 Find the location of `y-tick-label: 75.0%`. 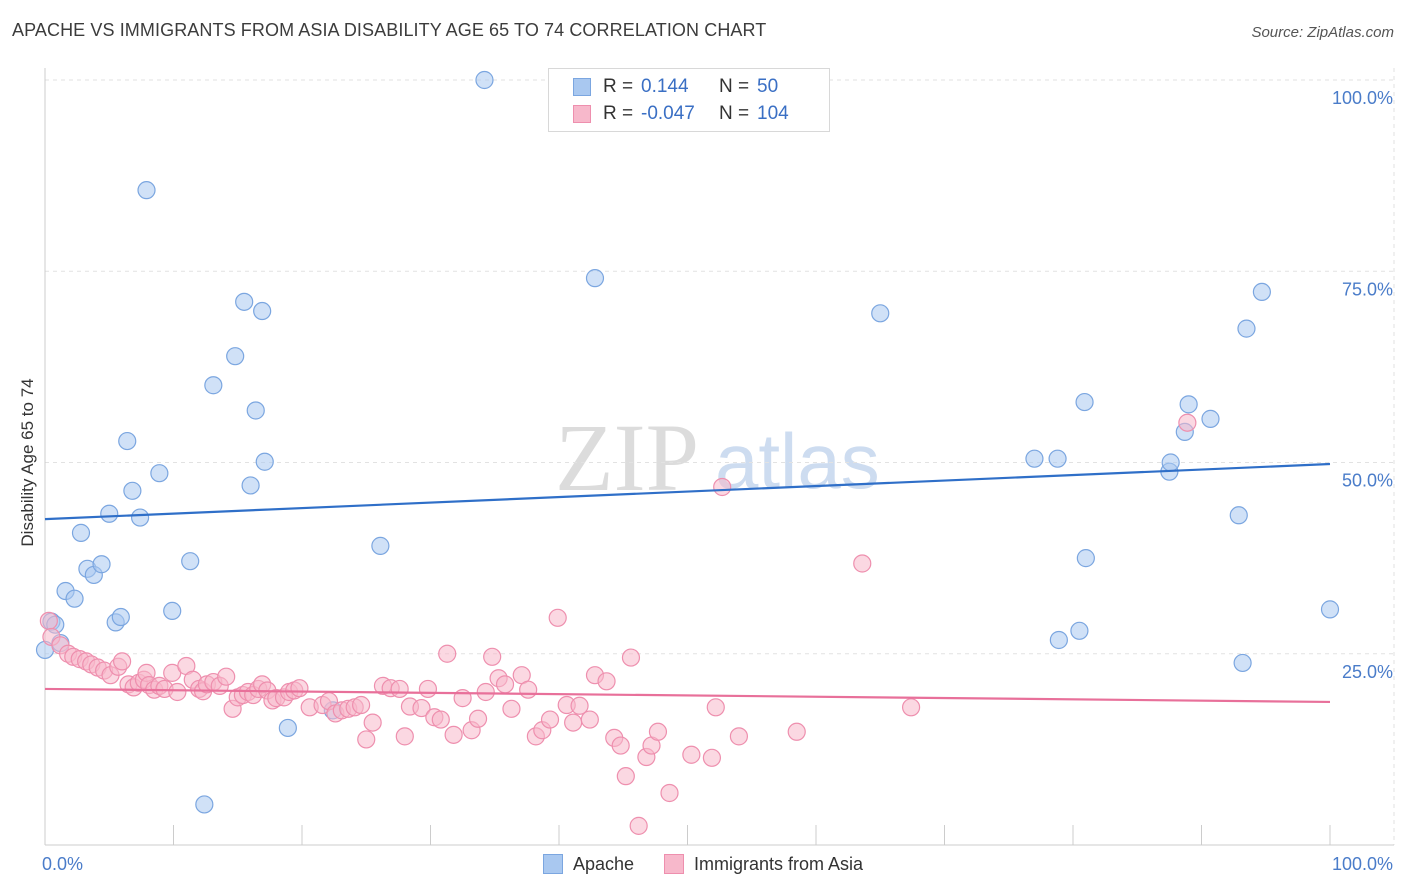

y-tick-label: 75.0% is located at coordinates (1367, 289).